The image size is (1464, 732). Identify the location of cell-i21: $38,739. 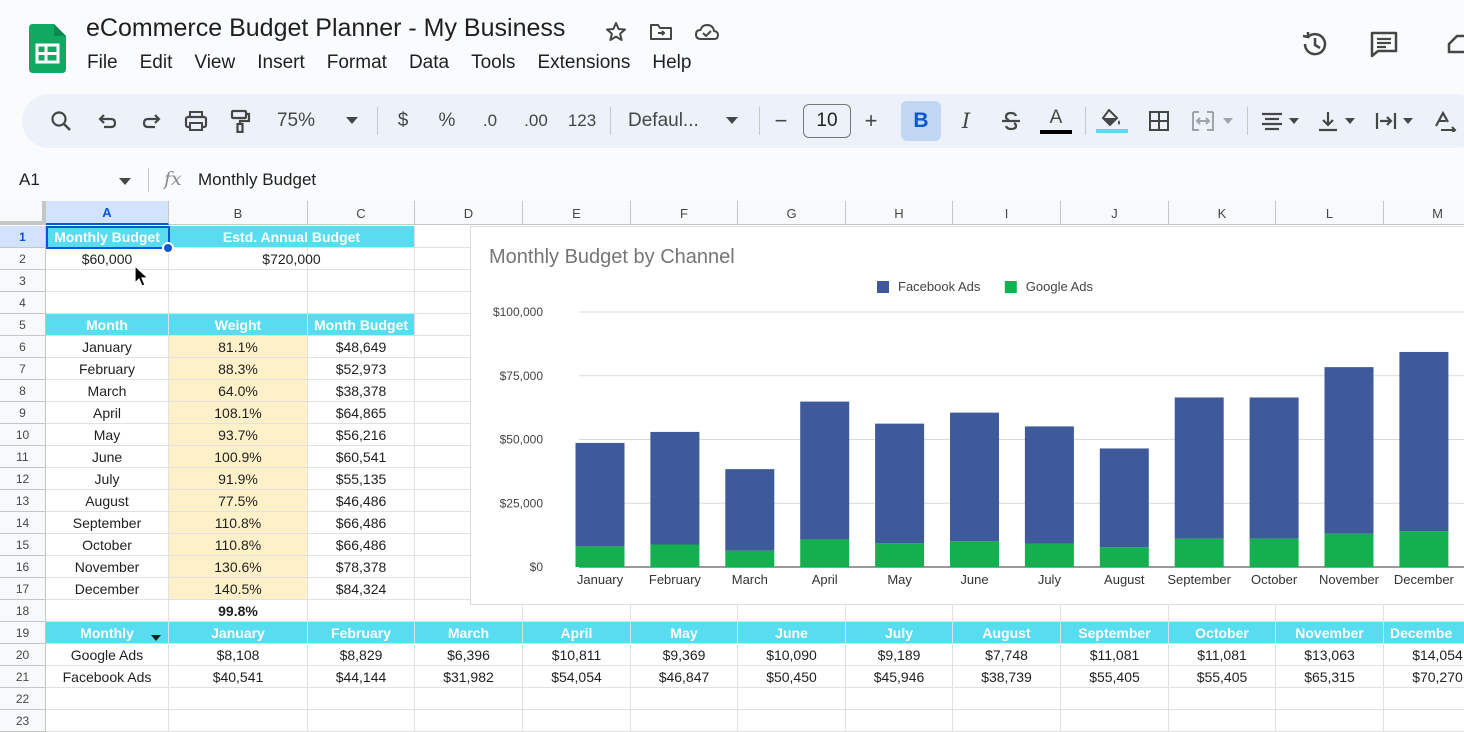
(1006, 676).